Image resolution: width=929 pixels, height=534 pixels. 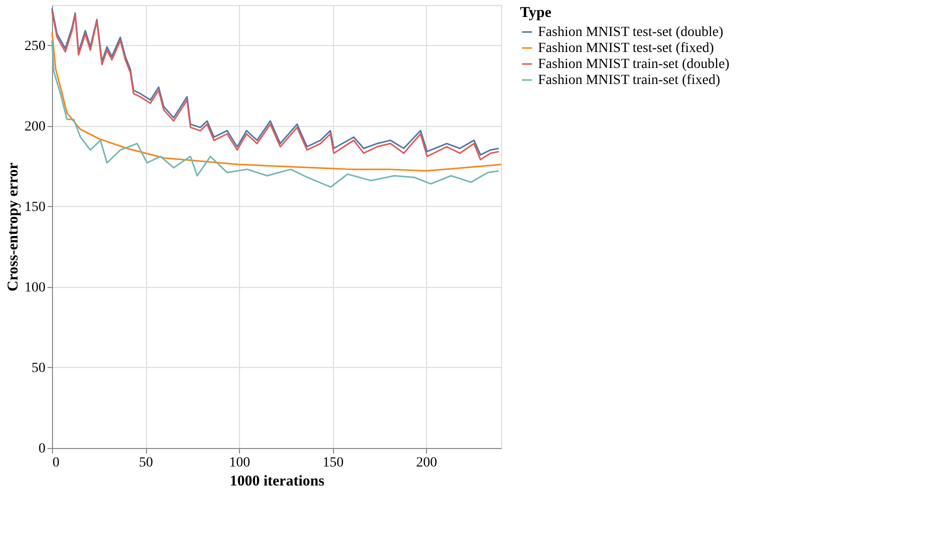 I want to click on x-tick-label: 200, so click(x=427, y=463).